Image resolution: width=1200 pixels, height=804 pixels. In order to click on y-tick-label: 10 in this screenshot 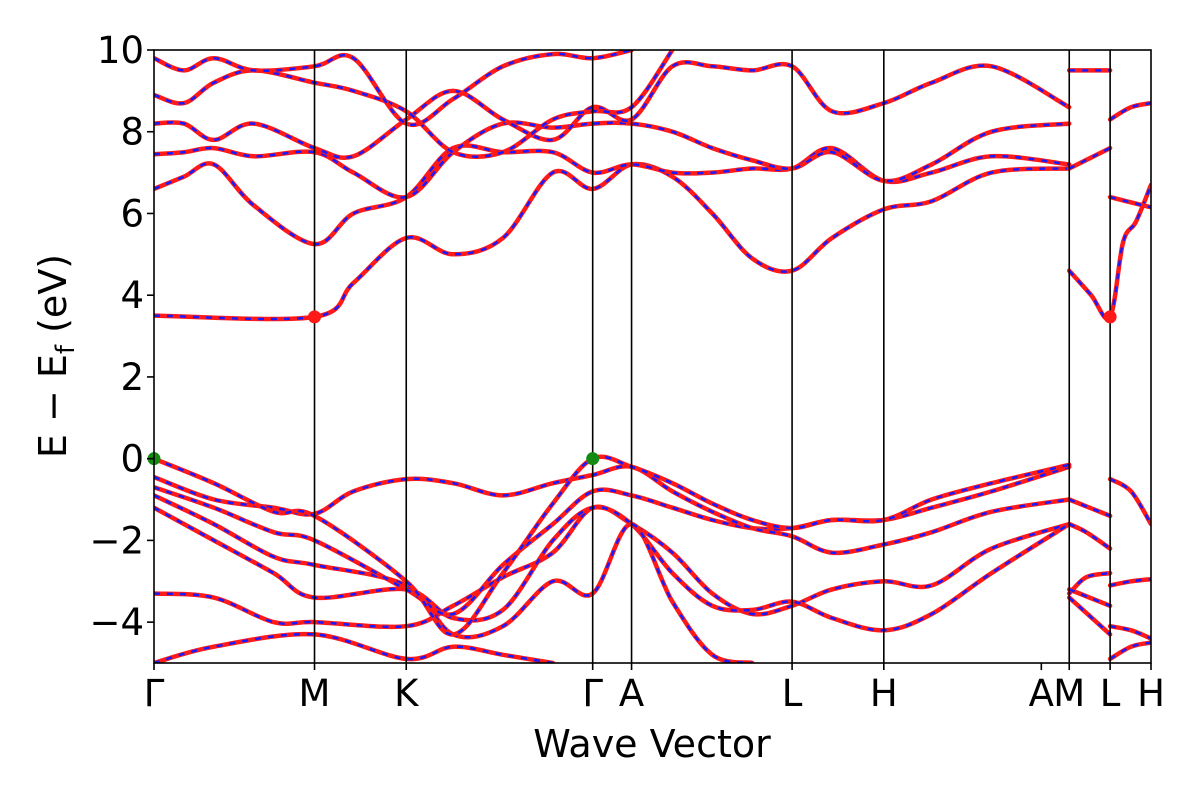, I will do `click(120, 50)`.